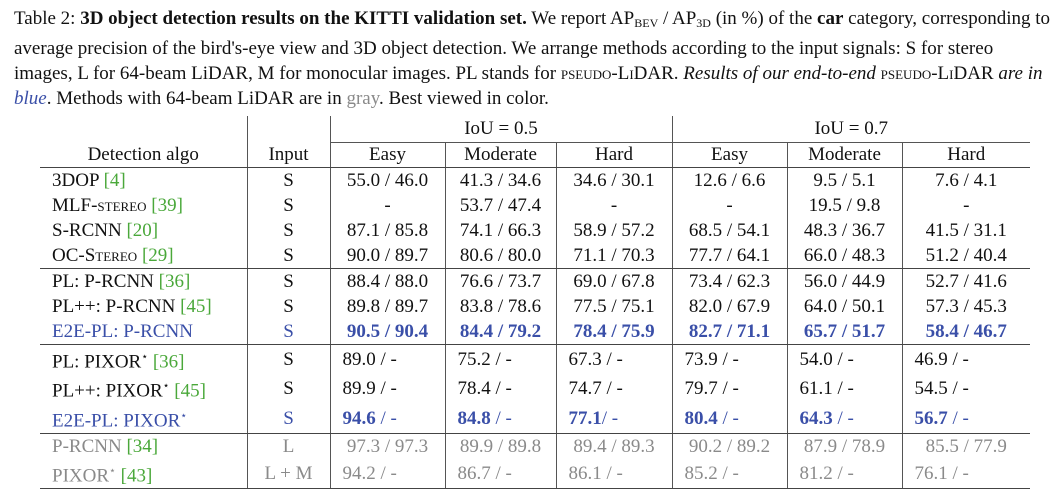 Image resolution: width=1064 pixels, height=489 pixels. I want to click on best-value: 58.4 / 46.7, so click(966, 331).